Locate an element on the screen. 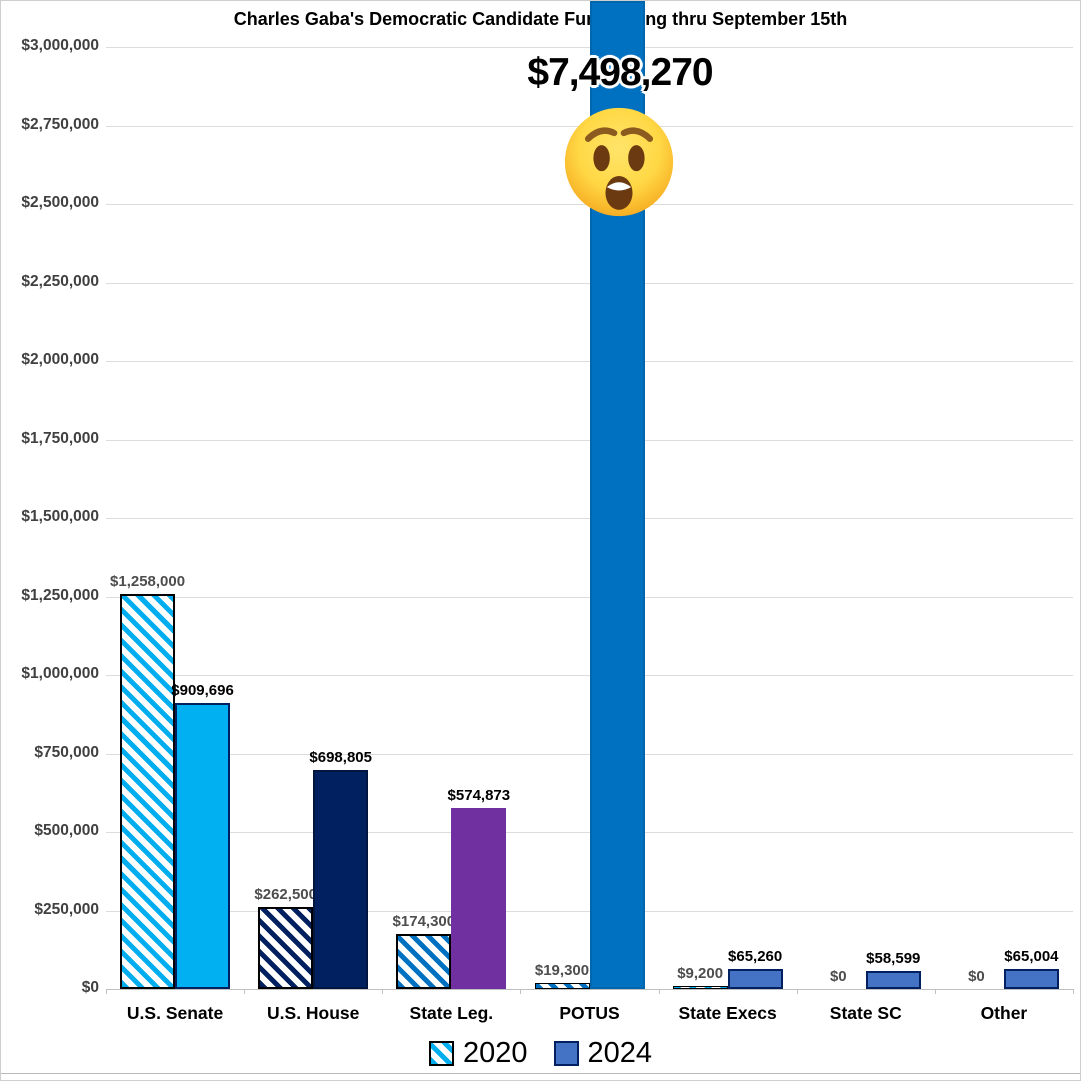 The height and width of the screenshot is (1081, 1081). y-axis-tick-label: $500,000 is located at coordinates (66, 830).